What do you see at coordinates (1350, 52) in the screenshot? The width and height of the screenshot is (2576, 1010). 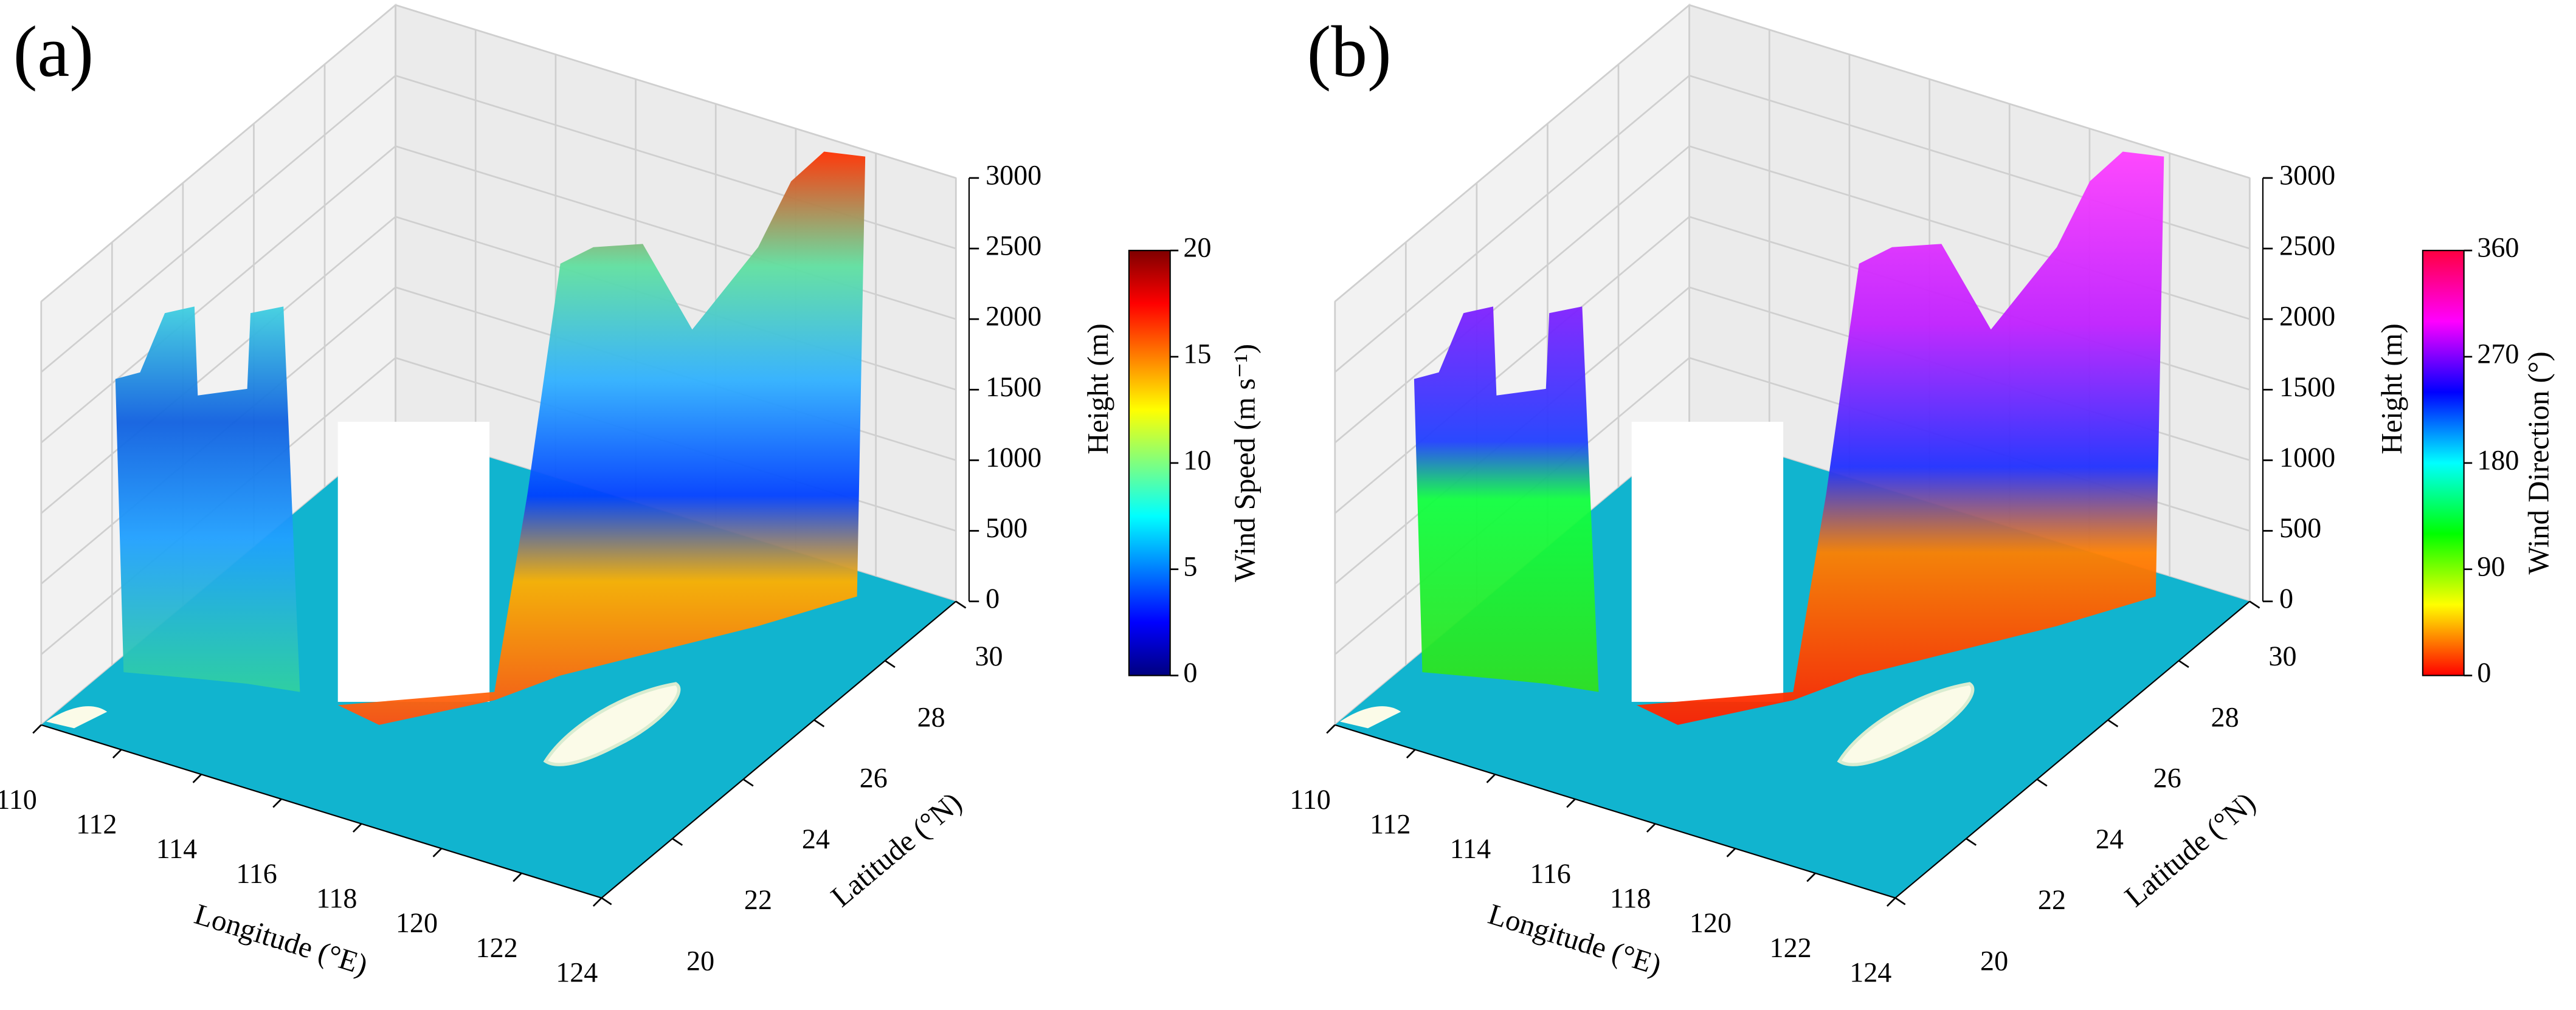 I see `panel-label: (b)` at bounding box center [1350, 52].